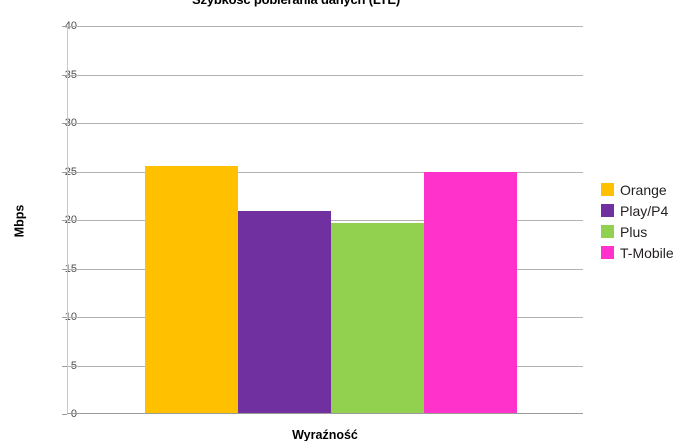 The image size is (700, 441). What do you see at coordinates (19, 220) in the screenshot?
I see `y-axis-title: Mbps` at bounding box center [19, 220].